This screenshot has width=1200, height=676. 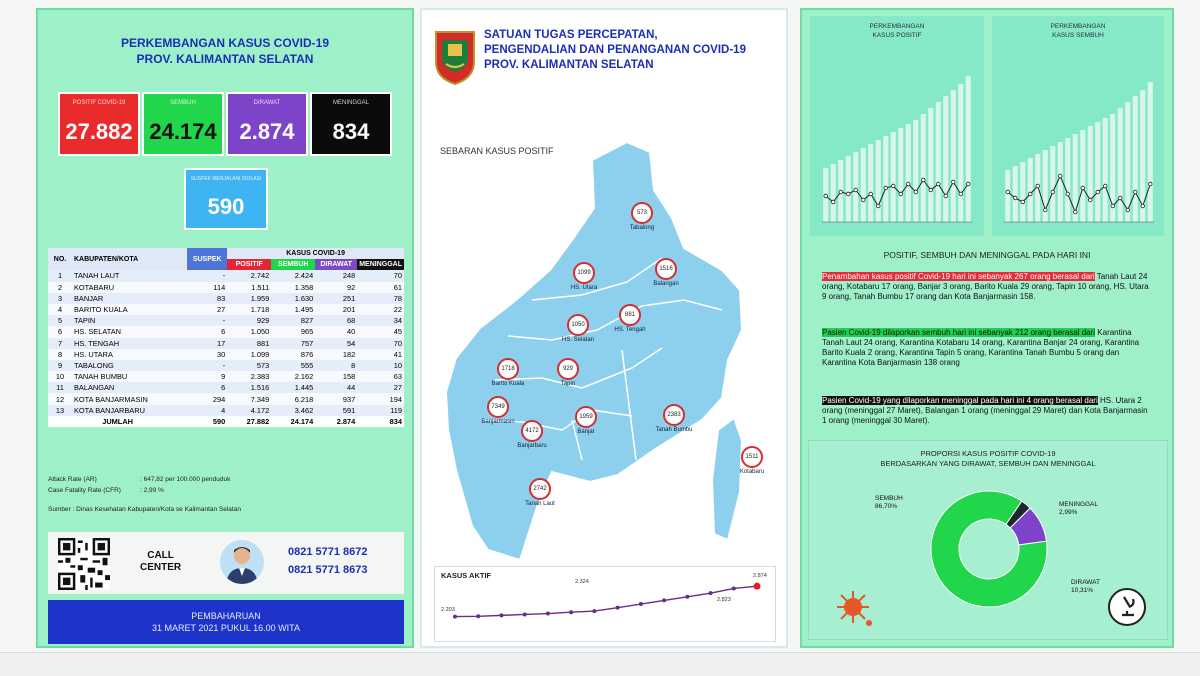 I want to click on table-total-row: JUMLAH 590 27.882 24.174 2.874 834, so click(x=226, y=421).